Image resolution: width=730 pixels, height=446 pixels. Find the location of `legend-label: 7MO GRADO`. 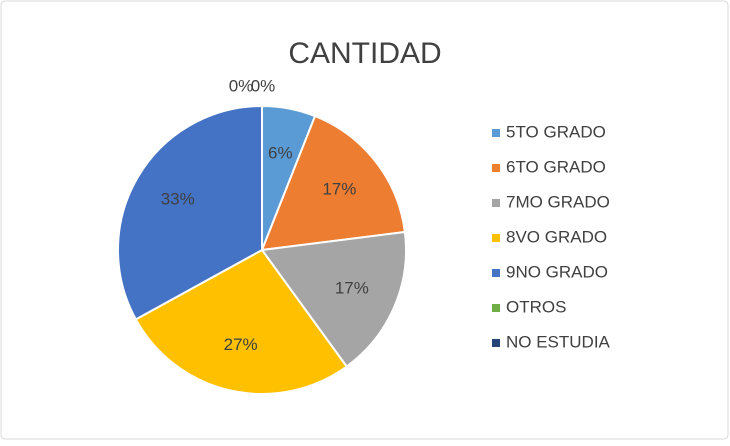

legend-label: 7MO GRADO is located at coordinates (558, 201).